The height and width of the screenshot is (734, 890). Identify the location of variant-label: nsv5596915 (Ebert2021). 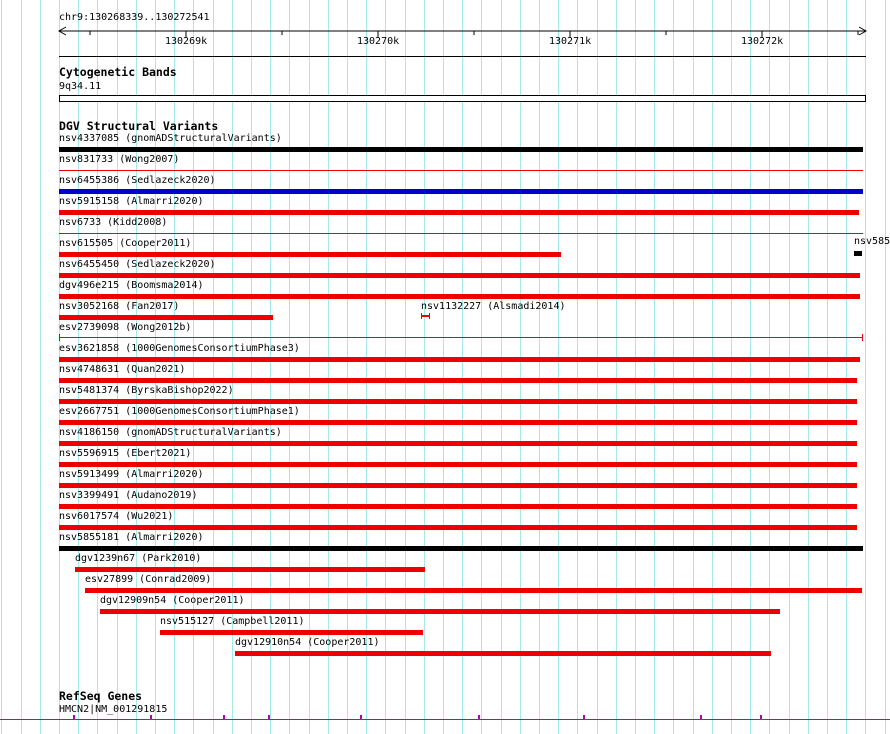
(125, 453).